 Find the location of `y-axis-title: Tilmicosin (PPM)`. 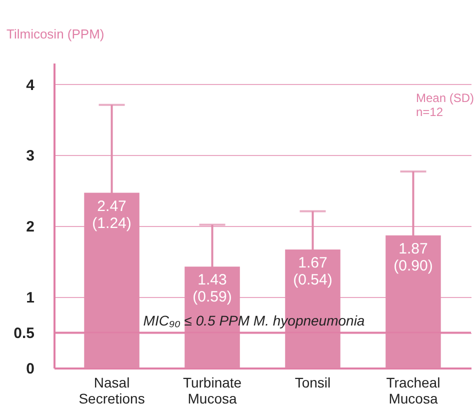

y-axis-title: Tilmicosin (PPM) is located at coordinates (55, 34).